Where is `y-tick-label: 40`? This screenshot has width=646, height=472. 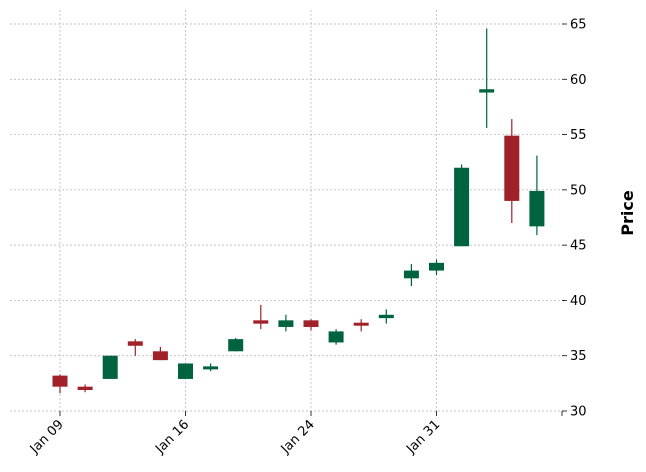
y-tick-label: 40 is located at coordinates (578, 301).